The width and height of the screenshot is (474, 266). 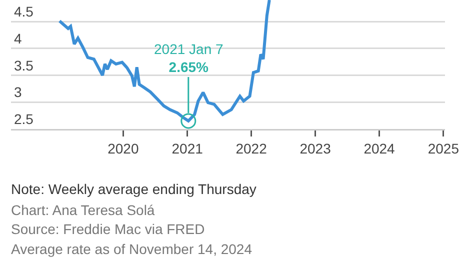 I want to click on y-tick-label: 4, so click(x=18, y=38).